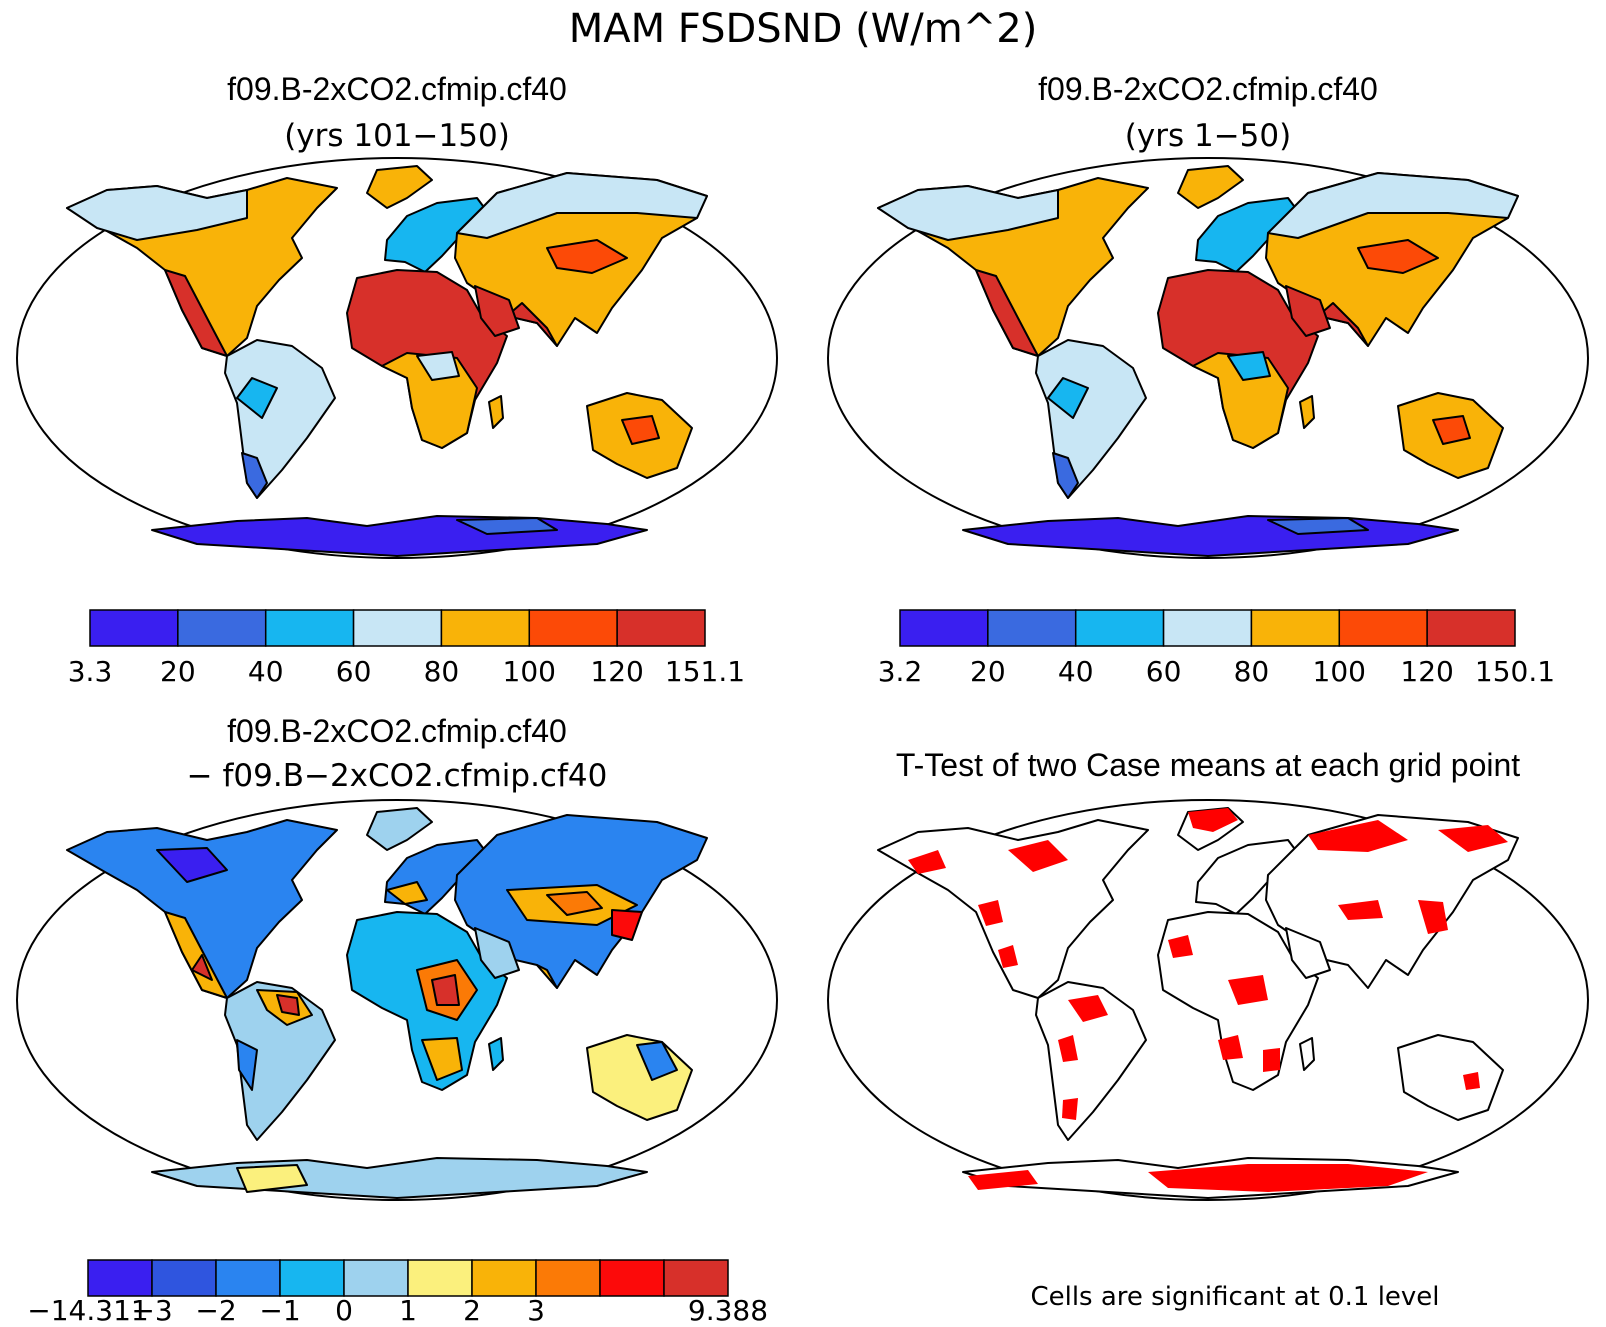 This screenshot has height=1327, width=1606. I want to click on panel-ttest-significant-cells, so click(1208, 1000).